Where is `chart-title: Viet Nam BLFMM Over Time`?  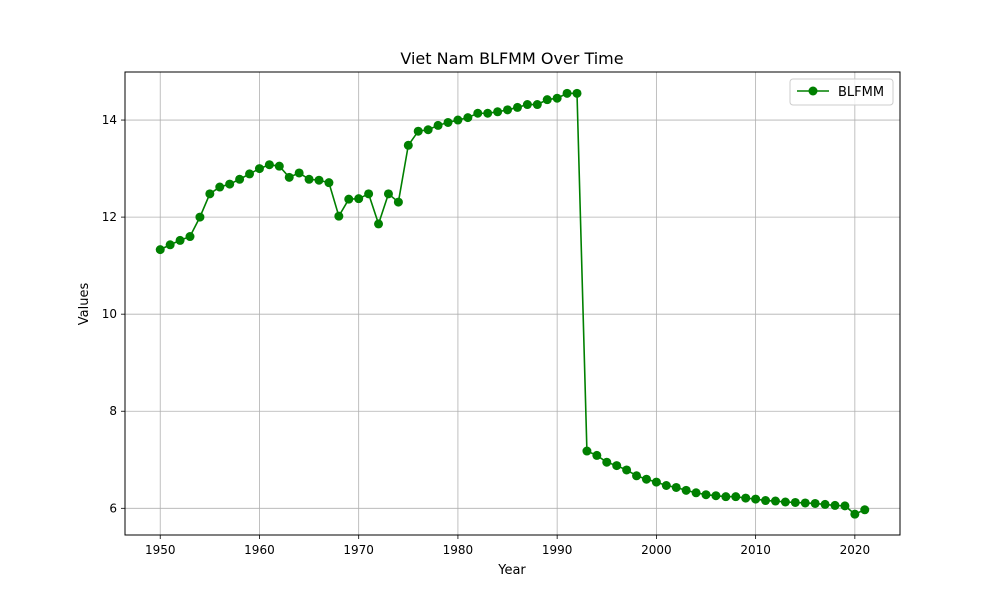
chart-title: Viet Nam BLFMM Over Time is located at coordinates (511, 58).